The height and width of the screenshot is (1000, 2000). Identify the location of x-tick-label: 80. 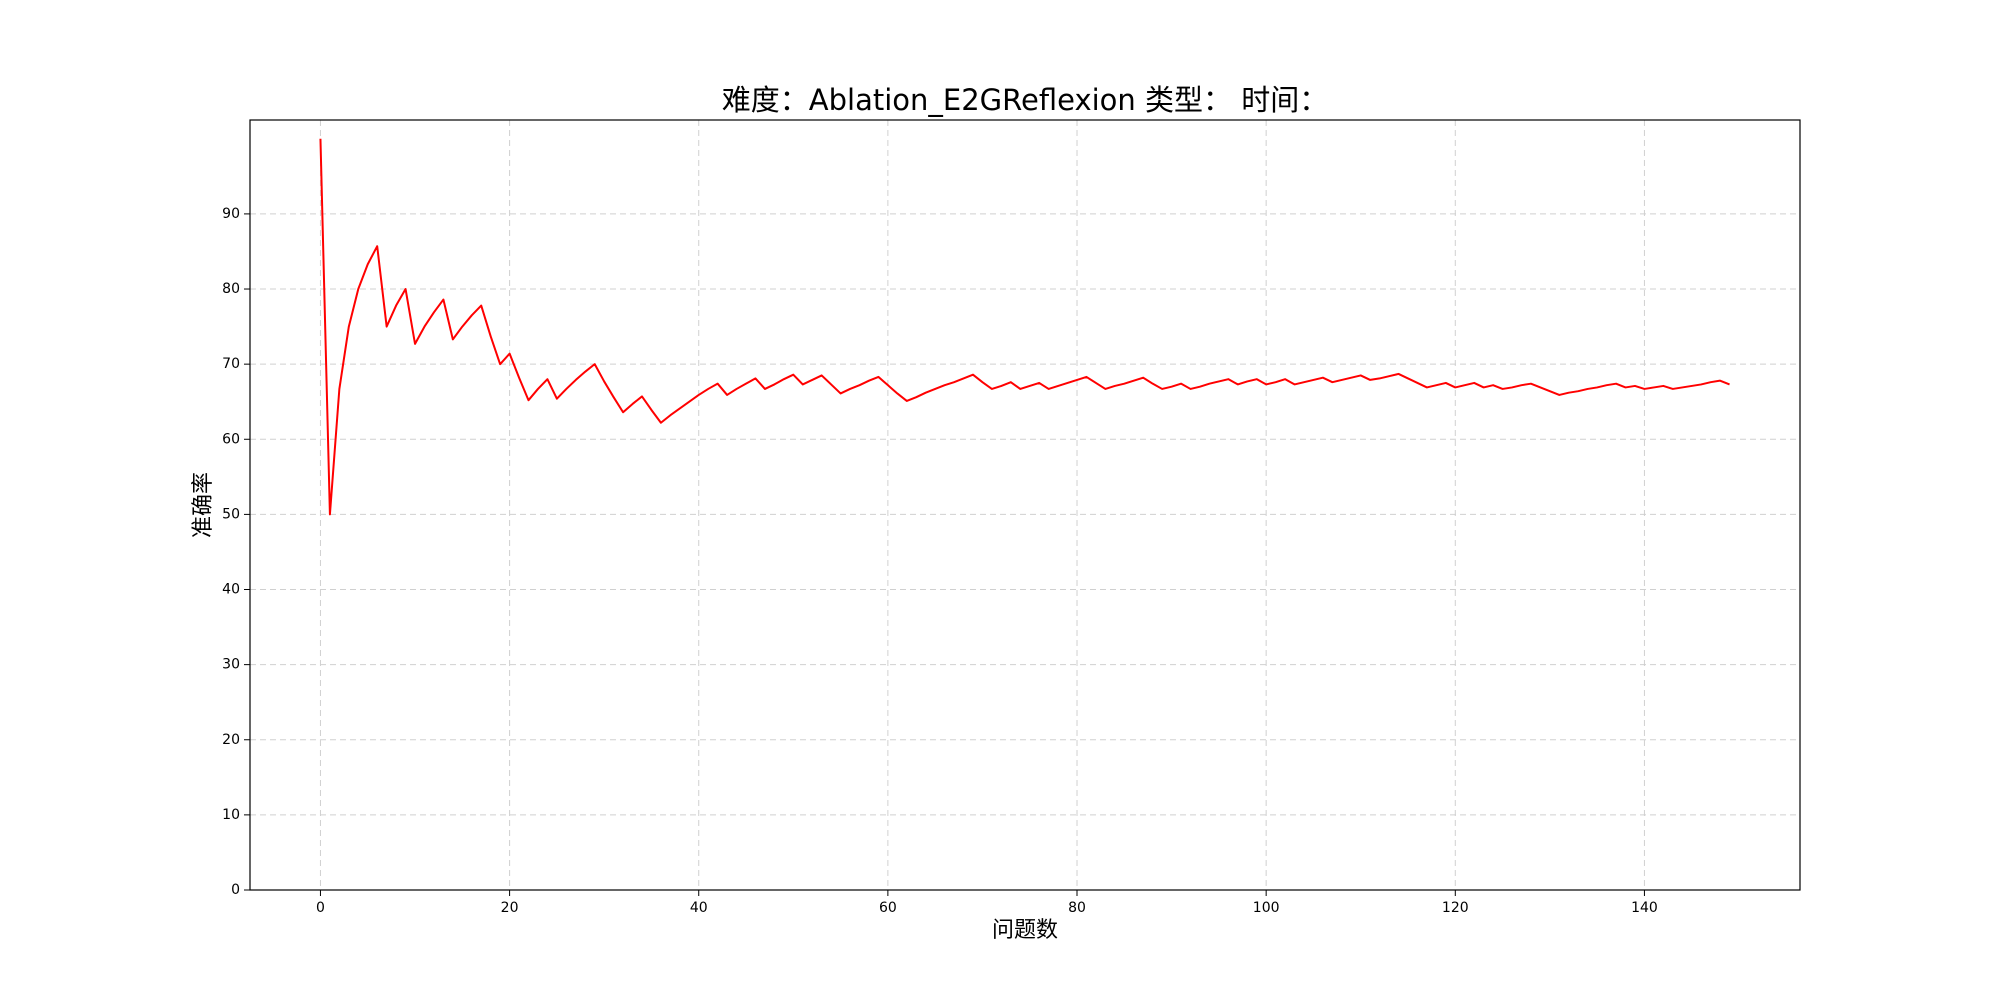
(1077, 908).